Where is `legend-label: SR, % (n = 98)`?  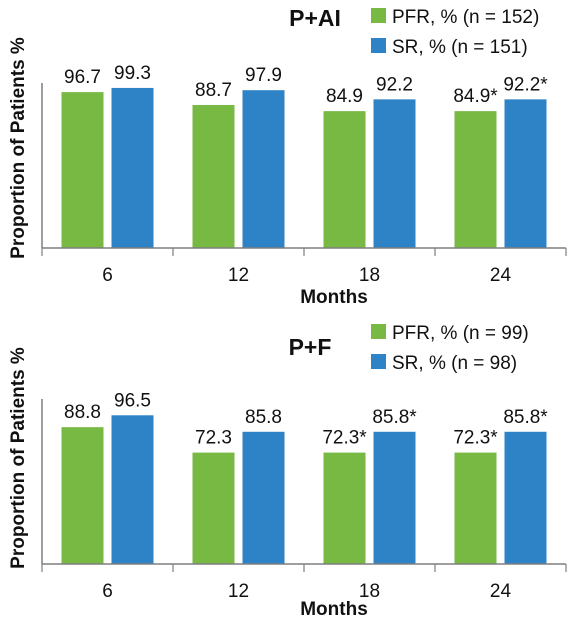 legend-label: SR, % (n = 98) is located at coordinates (454, 363).